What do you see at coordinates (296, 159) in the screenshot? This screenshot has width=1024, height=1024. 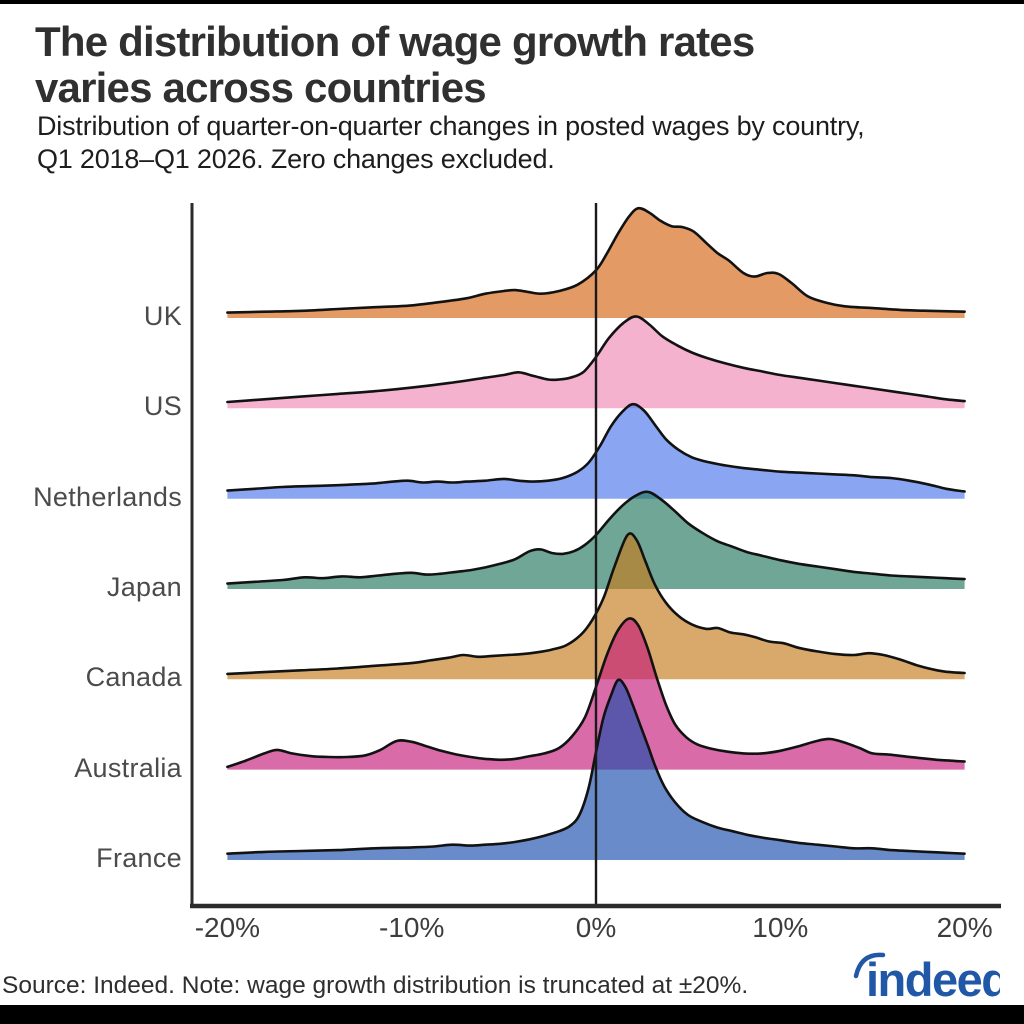 I see `chart-subtitle-line2: Q1 2018–Q1 2026. Zero changes excluded.` at bounding box center [296, 159].